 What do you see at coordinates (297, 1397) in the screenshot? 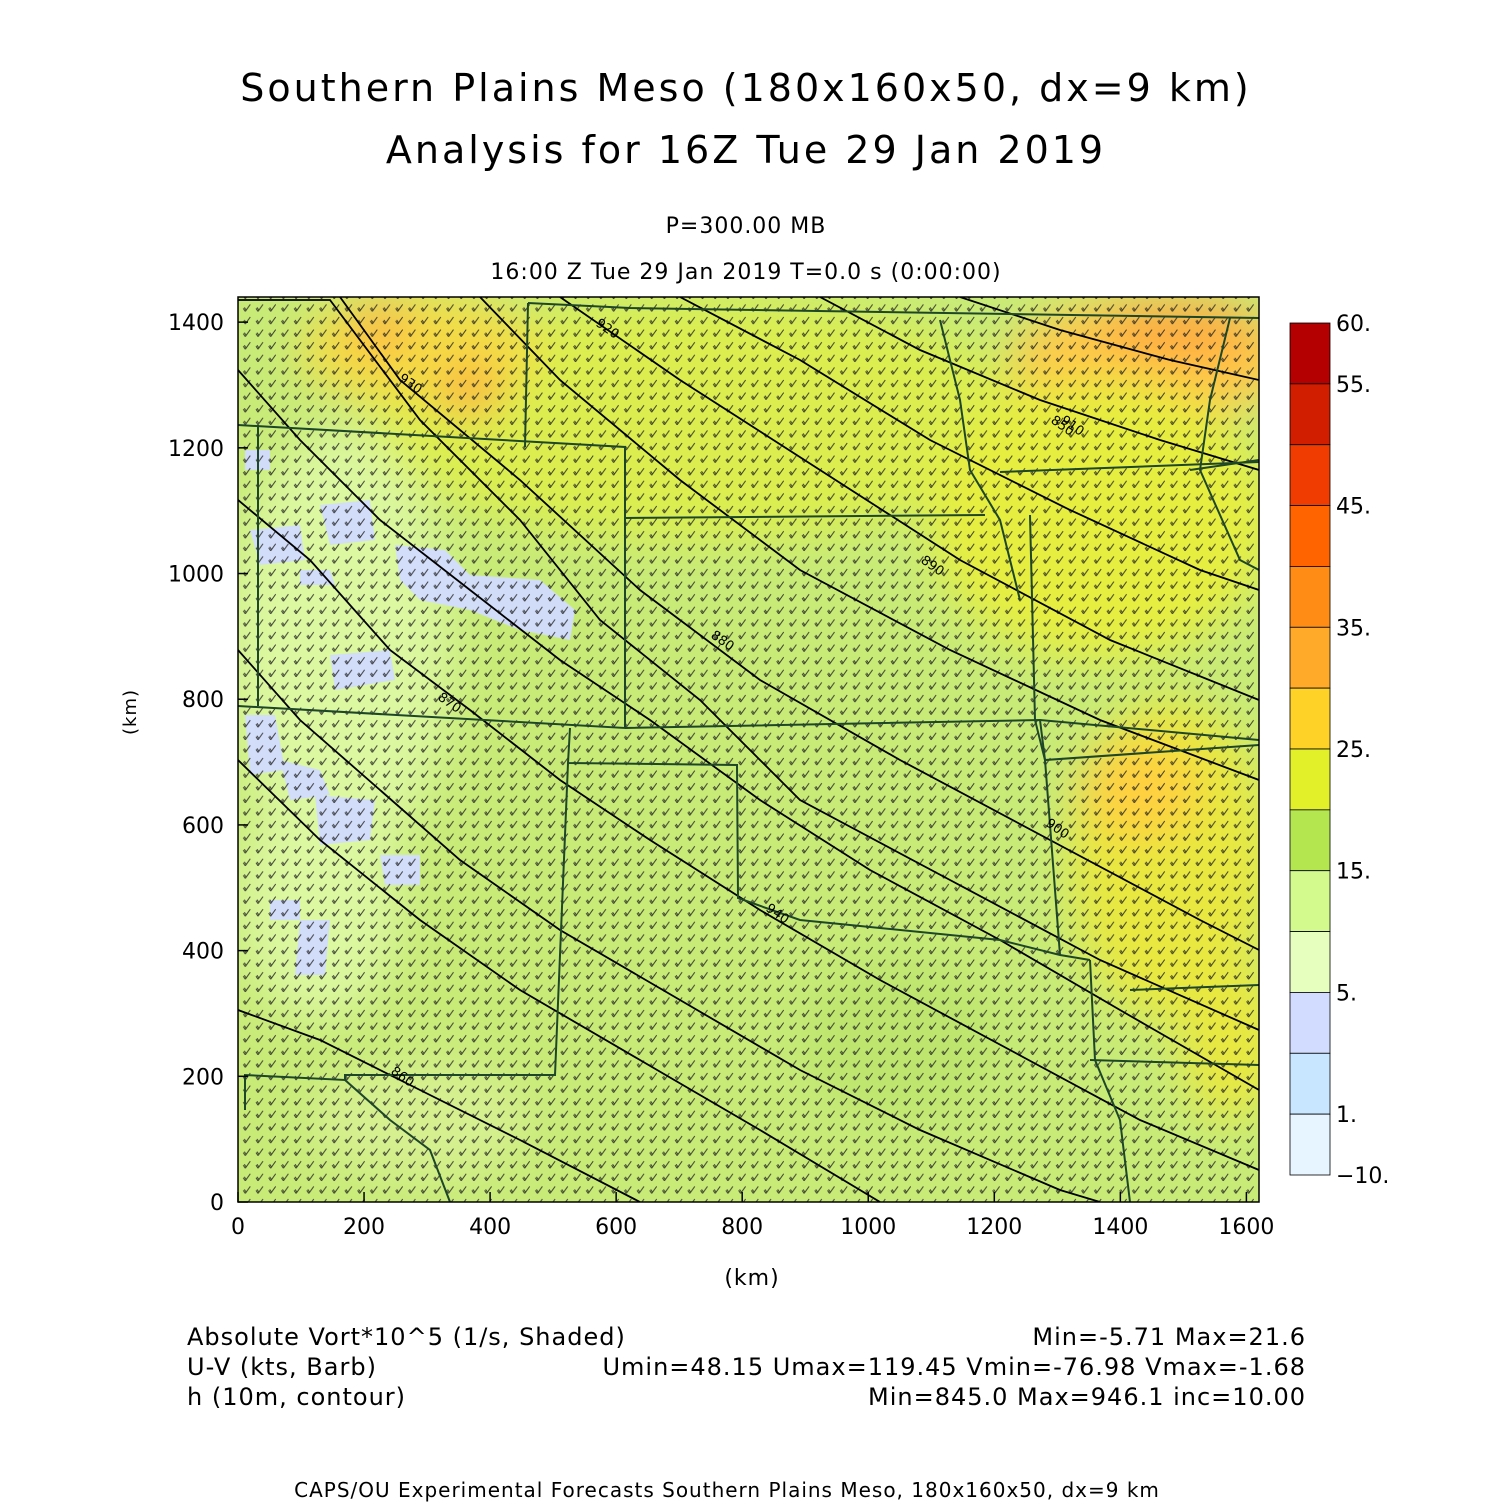
I see `legend-field3: h (10m, contour)` at bounding box center [297, 1397].